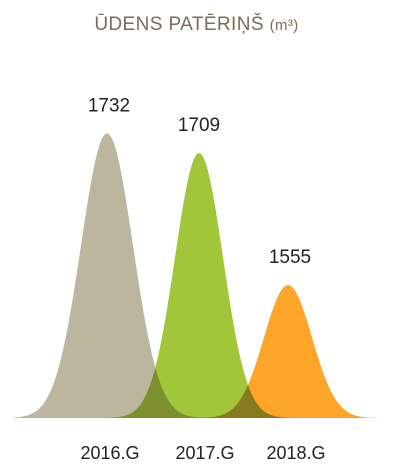 The image size is (393, 472). What do you see at coordinates (109, 105) in the screenshot?
I see `data-label-2016-g: 1732` at bounding box center [109, 105].